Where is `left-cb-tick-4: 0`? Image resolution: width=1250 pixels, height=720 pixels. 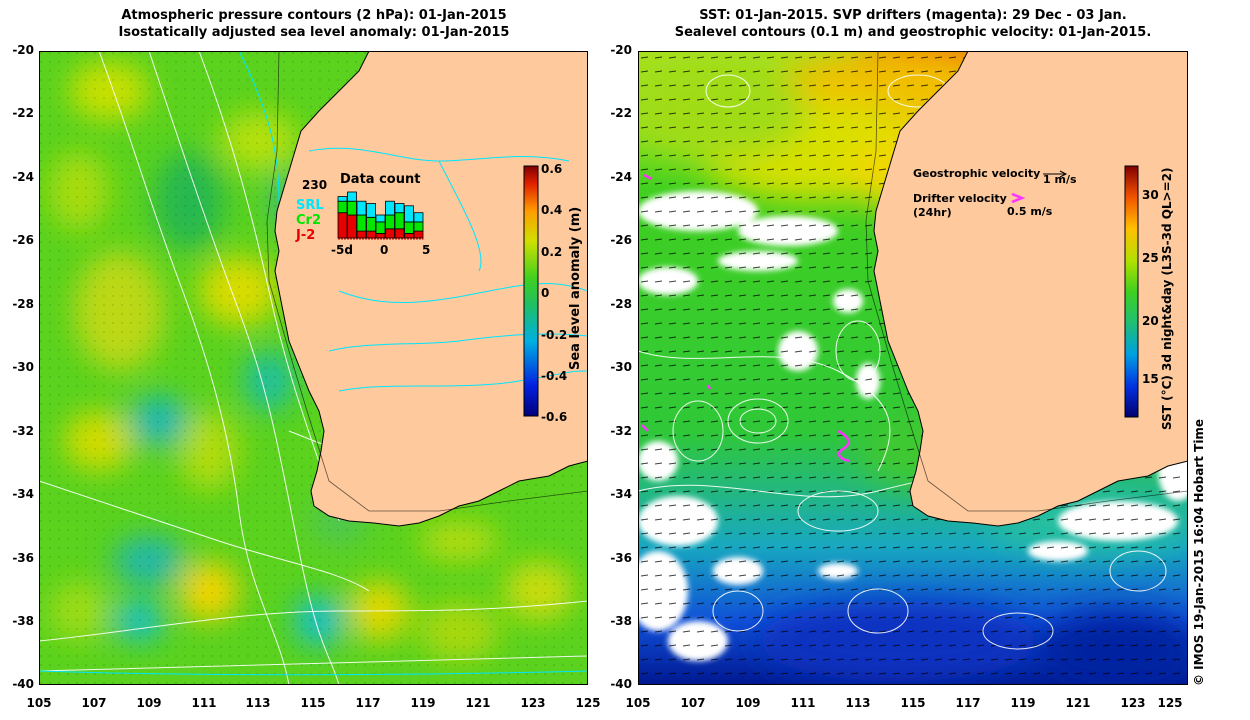
left-cb-tick-4: 0 is located at coordinates (545, 293).